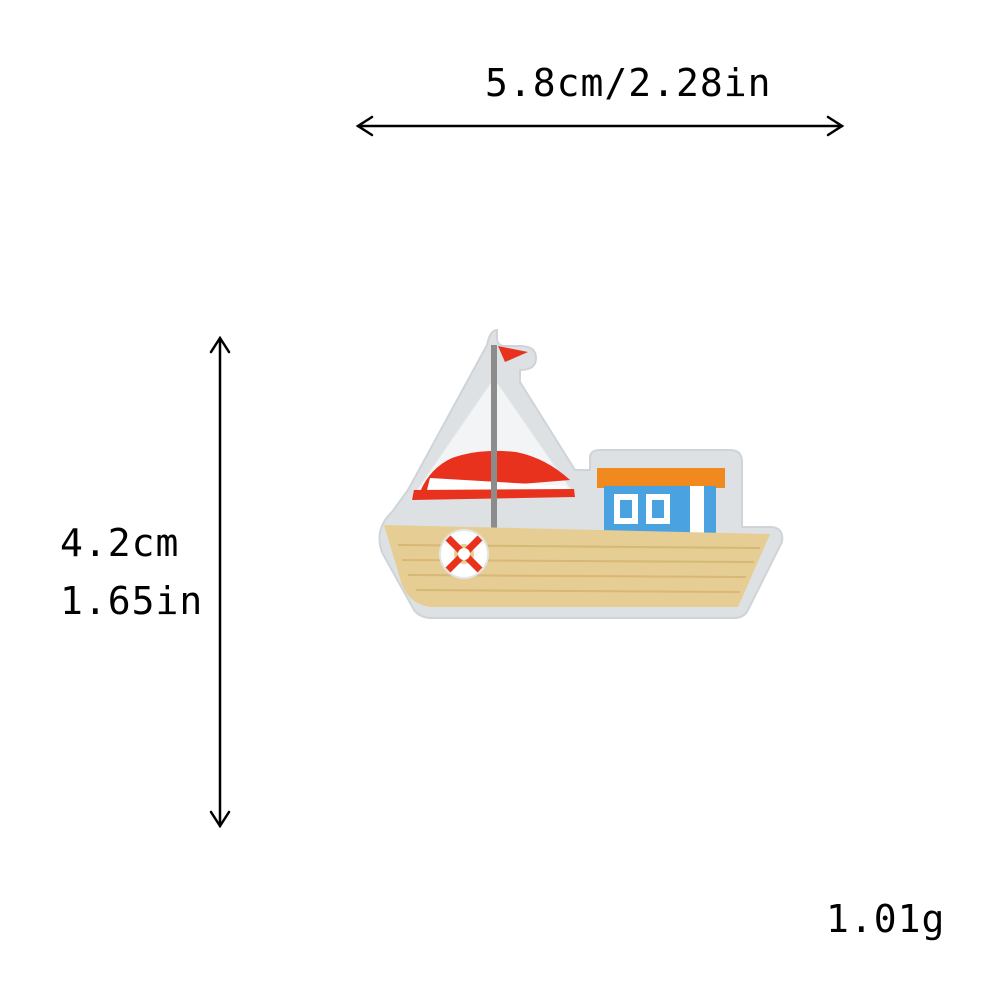 The height and width of the screenshot is (1000, 1000). What do you see at coordinates (220, 582) in the screenshot?
I see `height-arrow` at bounding box center [220, 582].